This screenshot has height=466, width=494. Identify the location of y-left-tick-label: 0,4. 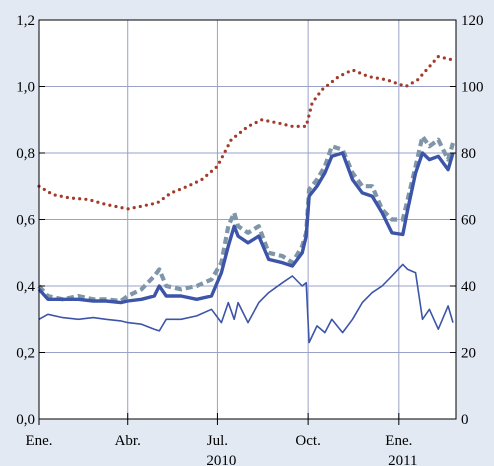
(25, 287).